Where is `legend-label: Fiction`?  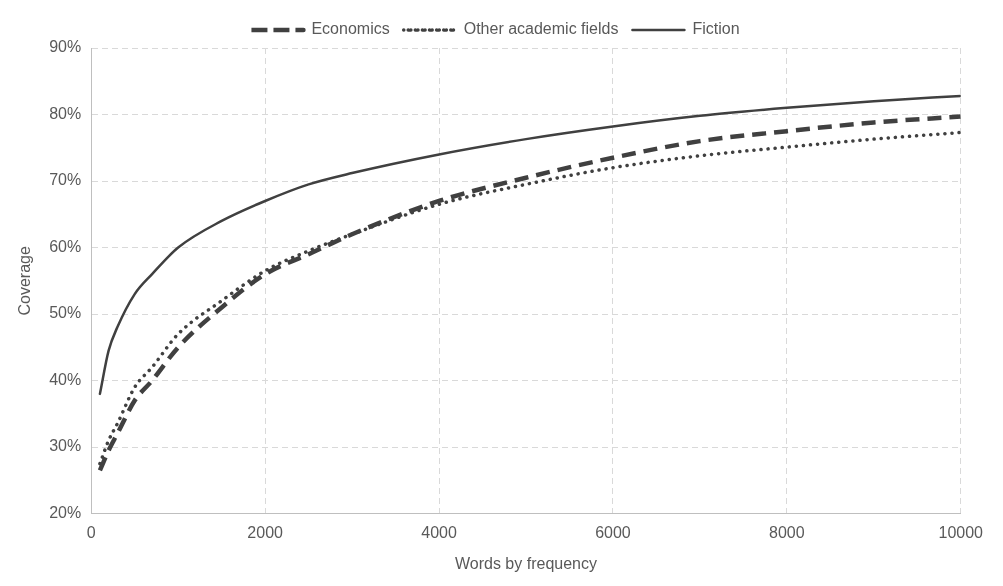
legend-label: Fiction is located at coordinates (716, 29).